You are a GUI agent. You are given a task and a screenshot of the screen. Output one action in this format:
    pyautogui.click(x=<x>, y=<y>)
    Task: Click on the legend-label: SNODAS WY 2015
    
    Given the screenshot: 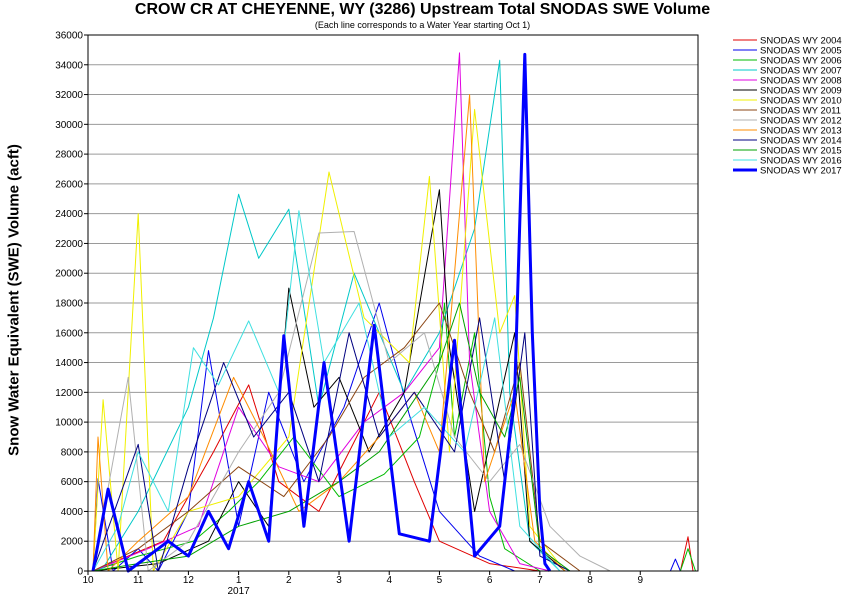 What is the action you would take?
    pyautogui.click(x=801, y=151)
    